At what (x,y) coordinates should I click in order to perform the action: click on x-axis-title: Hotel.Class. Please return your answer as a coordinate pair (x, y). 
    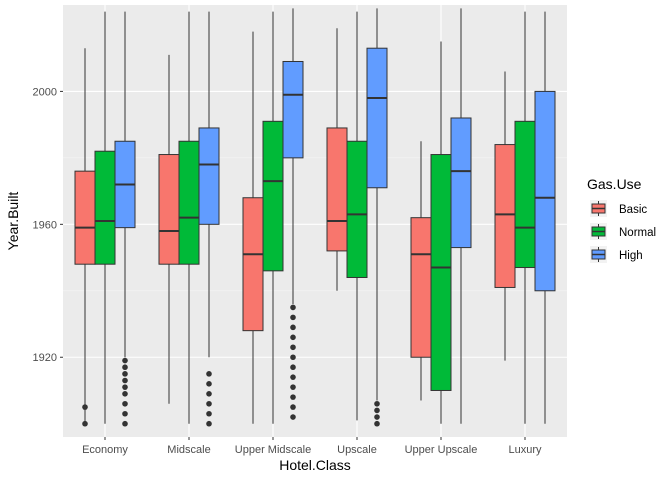
    Looking at the image, I should click on (315, 465).